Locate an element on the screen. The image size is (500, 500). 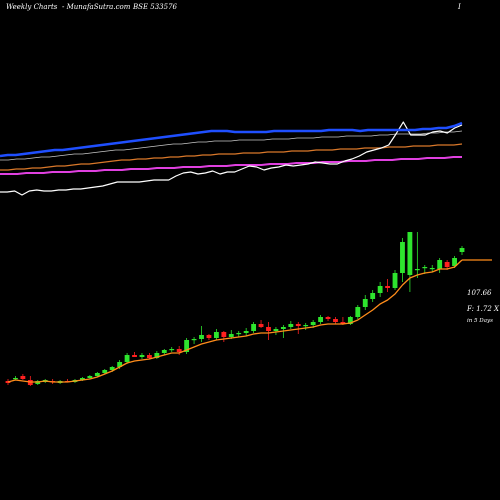
ema-magenta-line is located at coordinates (231, 165).